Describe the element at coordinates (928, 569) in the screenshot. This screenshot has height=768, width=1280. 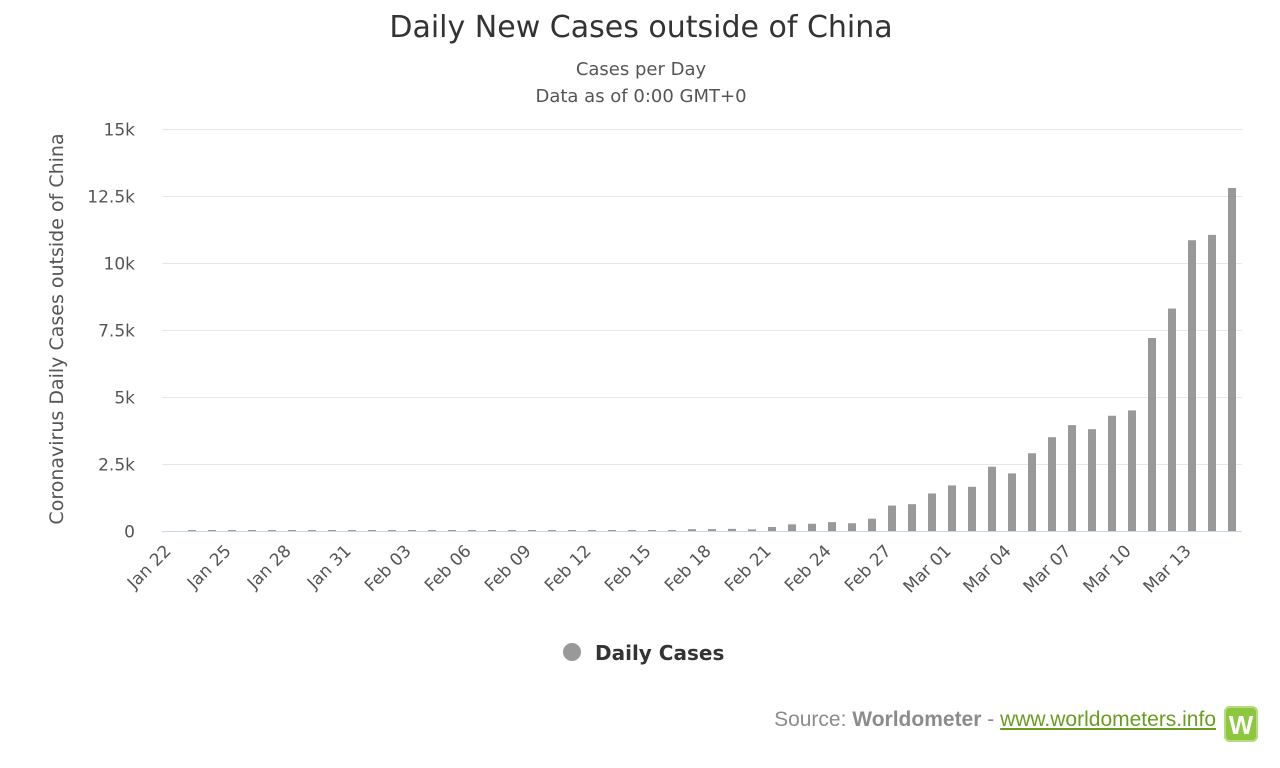
I see `x-tick-label: Mar 01` at that location.